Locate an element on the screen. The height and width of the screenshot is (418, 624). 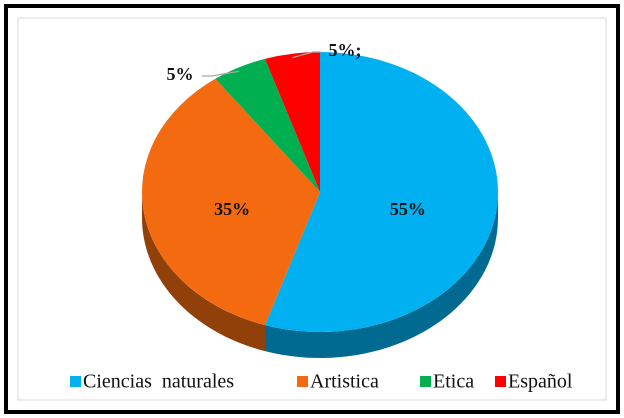
data-label: 5% is located at coordinates (180, 74).